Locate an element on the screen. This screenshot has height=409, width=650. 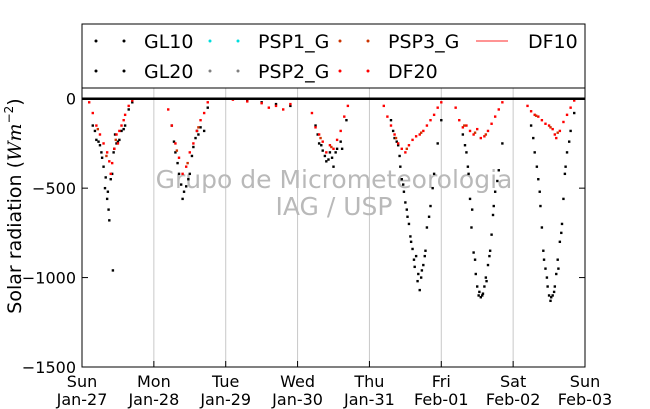
y-tick-label: −500 is located at coordinates (54, 188).